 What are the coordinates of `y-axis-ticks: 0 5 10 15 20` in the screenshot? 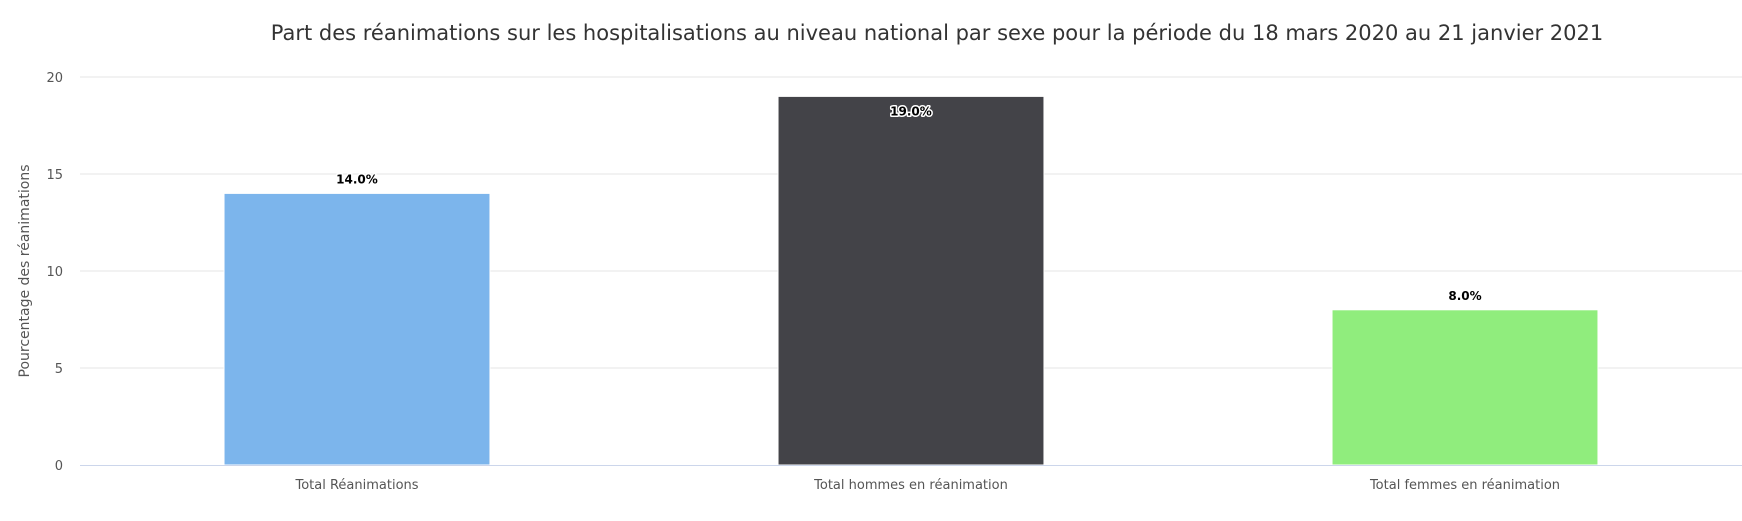 It's located at (54, 272).